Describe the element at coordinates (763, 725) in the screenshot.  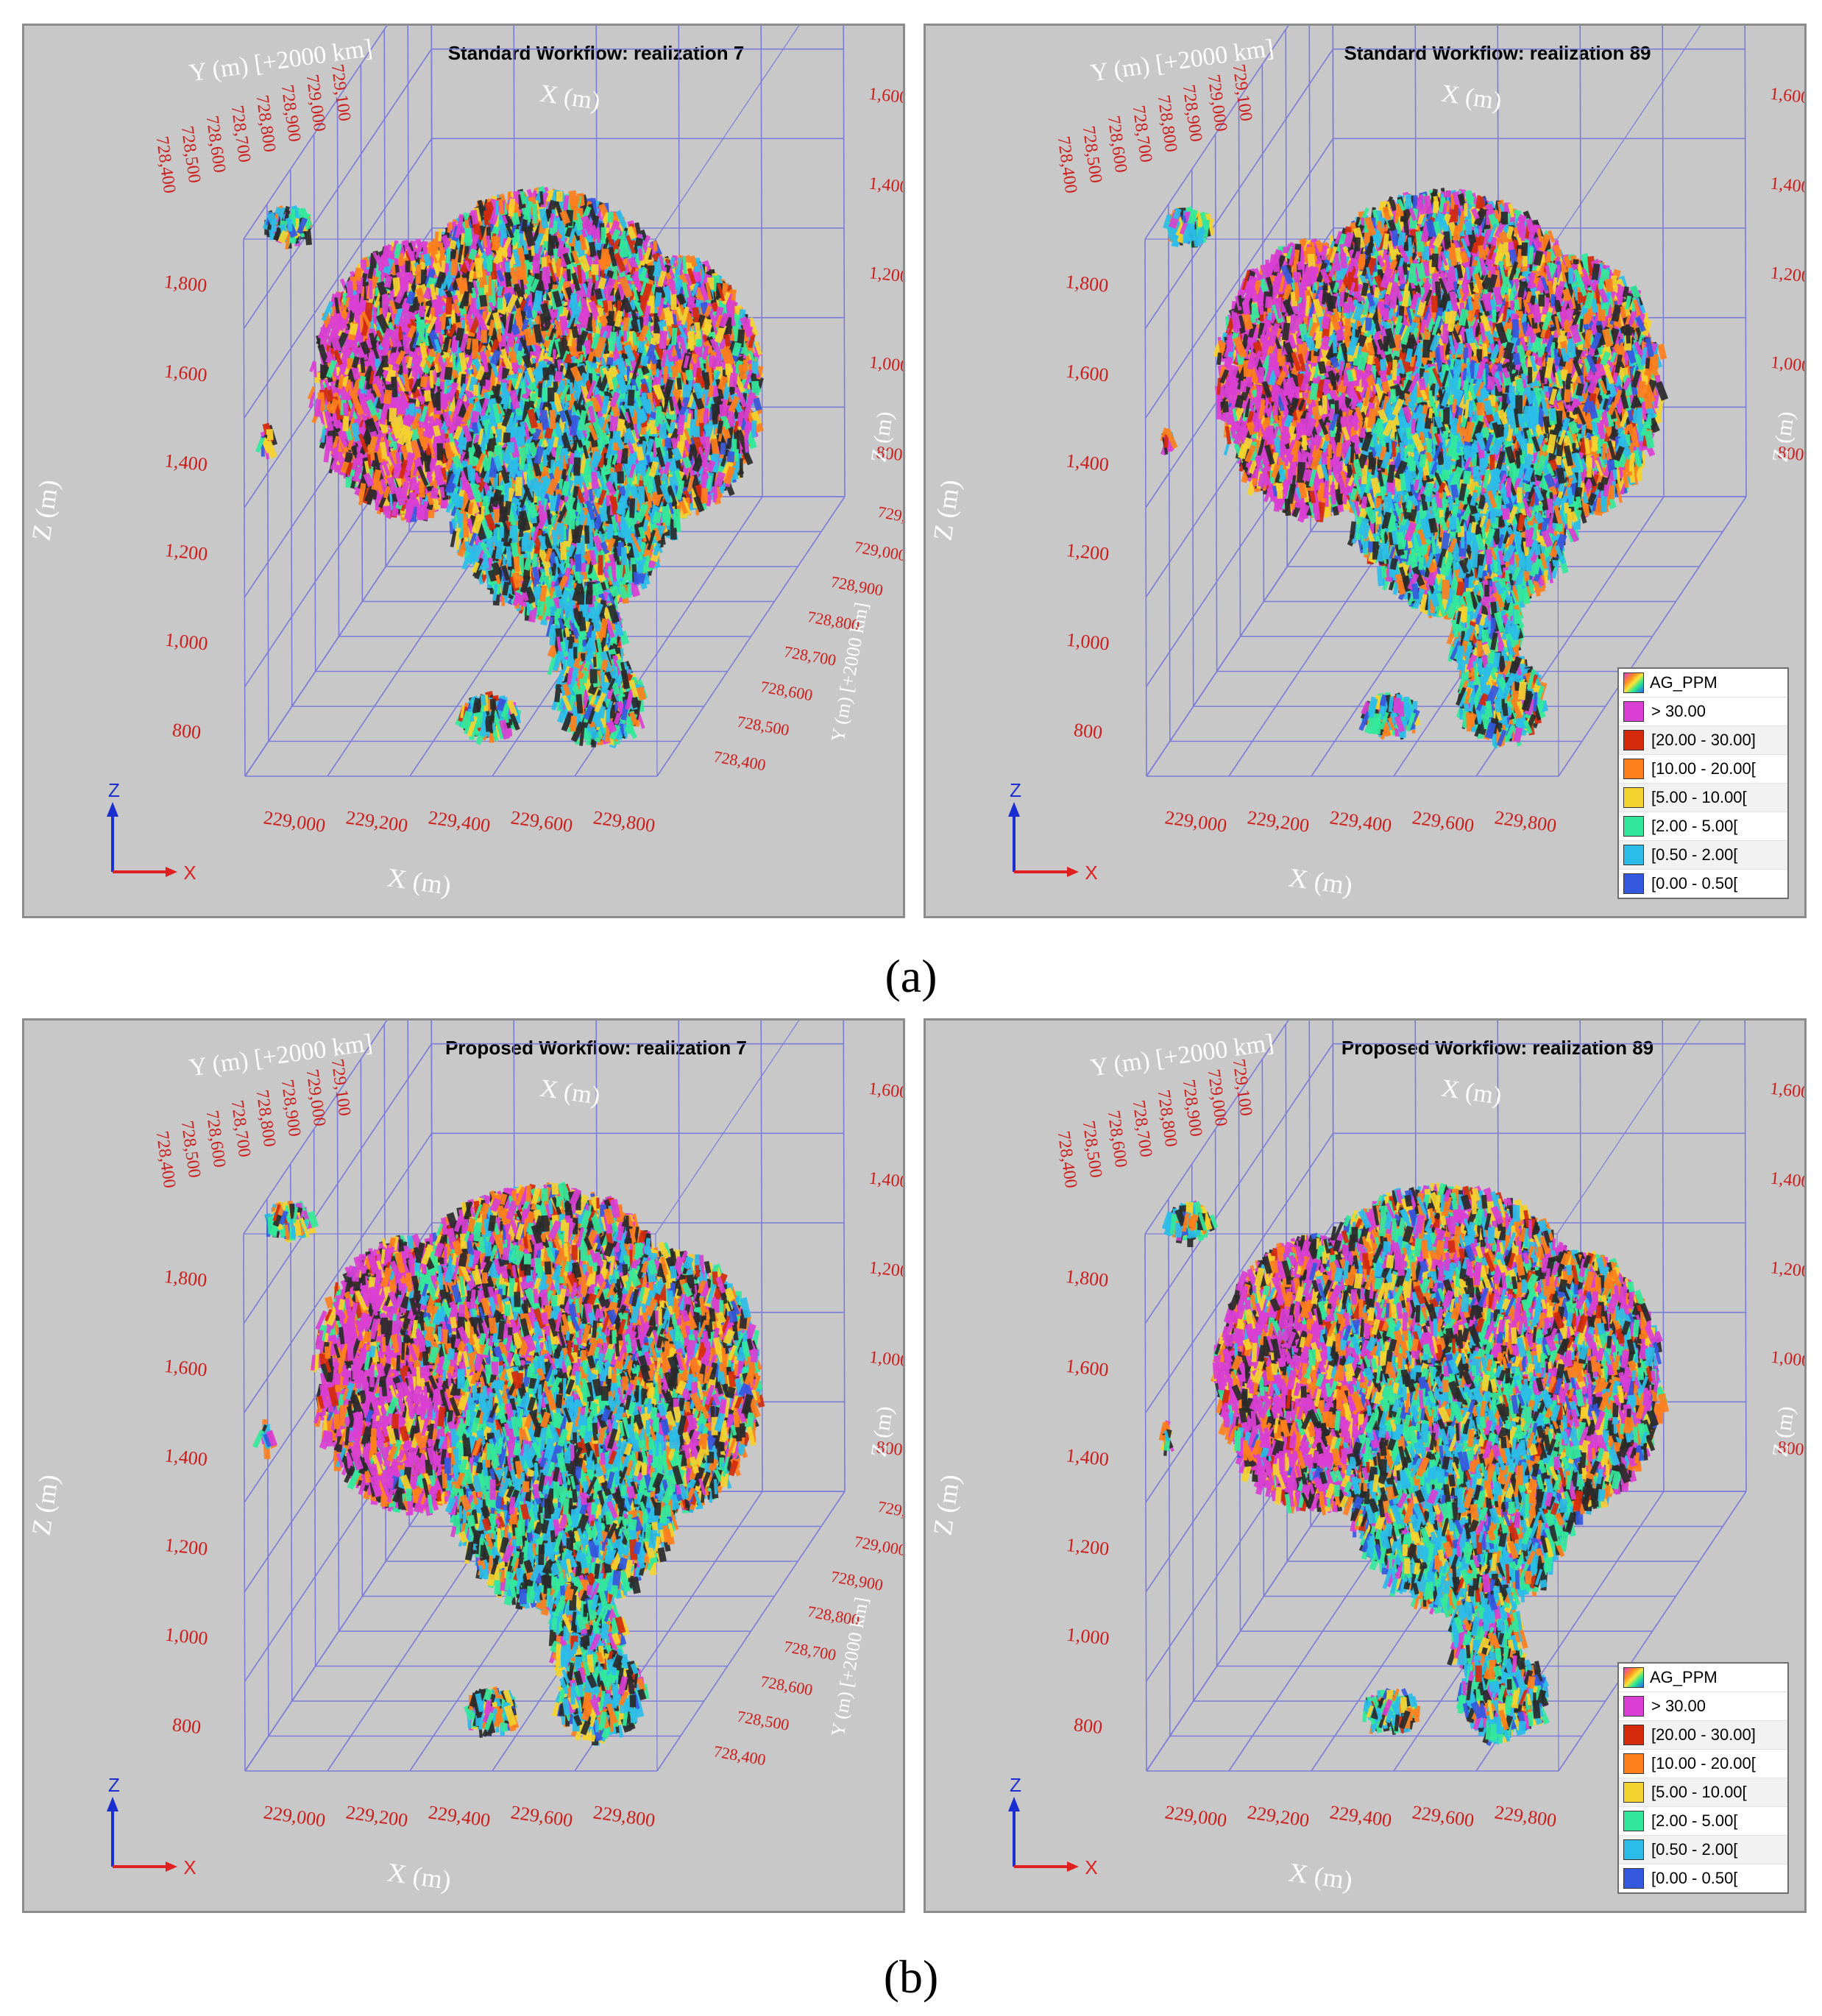
I see `y-tick-label-front: 728,500` at that location.